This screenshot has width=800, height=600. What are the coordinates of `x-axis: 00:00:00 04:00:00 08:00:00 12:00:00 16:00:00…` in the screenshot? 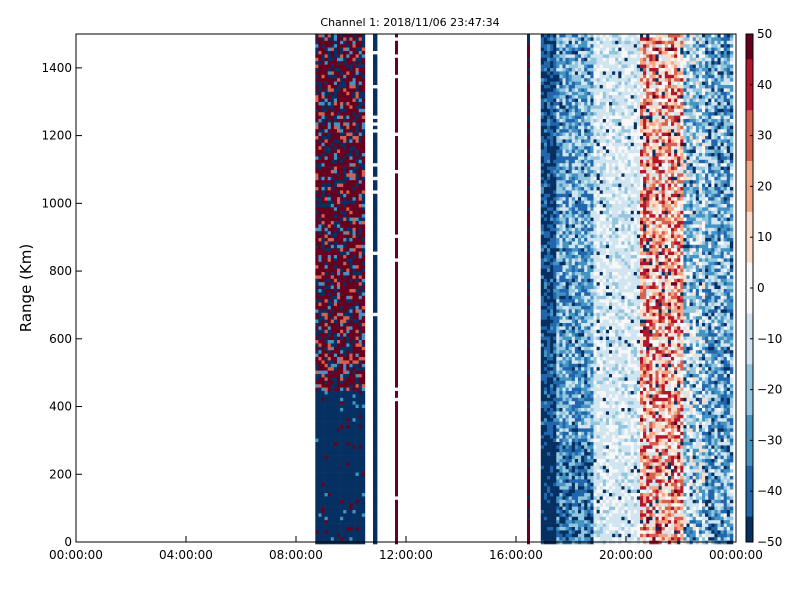 It's located at (406, 549).